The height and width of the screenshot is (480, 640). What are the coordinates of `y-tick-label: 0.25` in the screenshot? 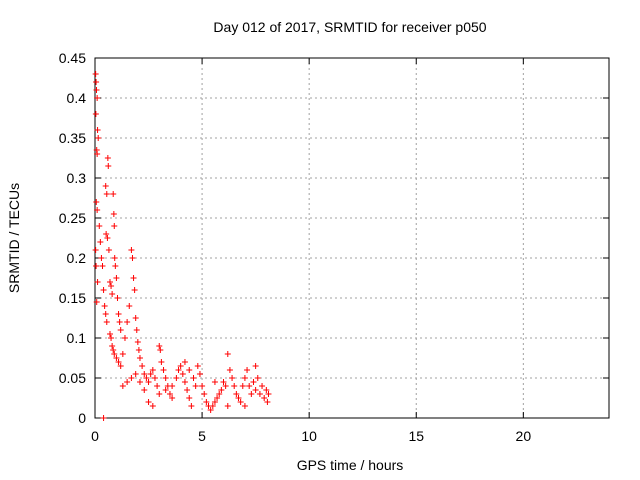 It's located at (72, 218).